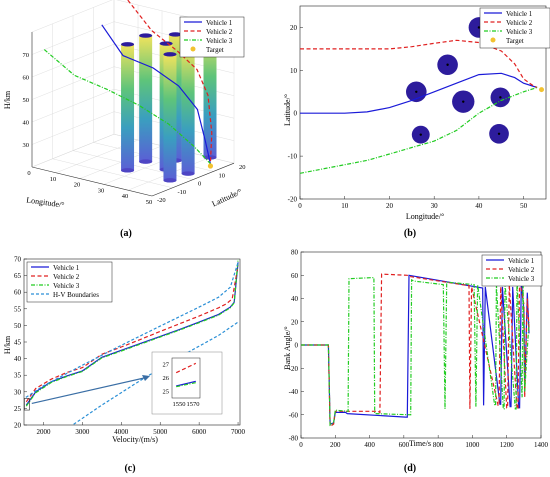  What do you see at coordinates (425, 216) in the screenshot?
I see `panel-b-xlabel: Longitude/°` at bounding box center [425, 216].